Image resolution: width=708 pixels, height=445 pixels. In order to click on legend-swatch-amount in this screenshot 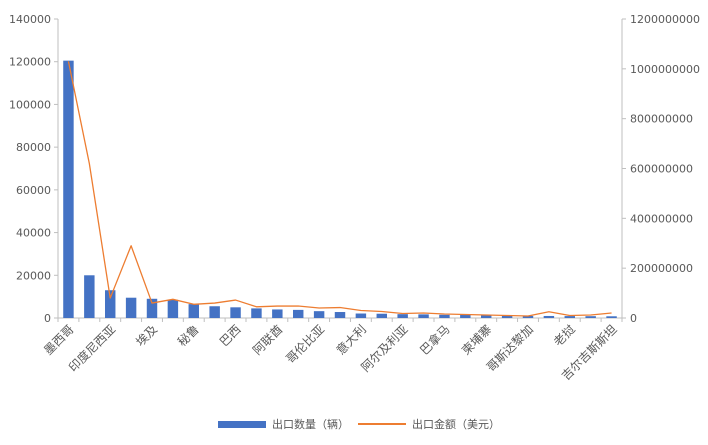, I will do `click(382, 424)`.